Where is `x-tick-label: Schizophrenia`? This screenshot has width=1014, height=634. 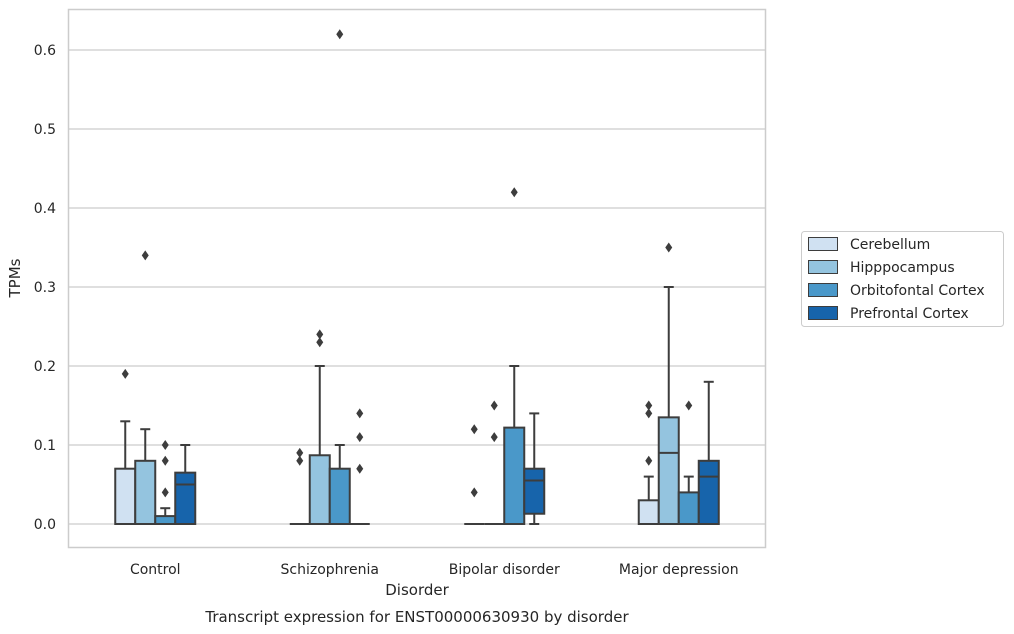 x-tick-label: Schizophrenia is located at coordinates (330, 570).